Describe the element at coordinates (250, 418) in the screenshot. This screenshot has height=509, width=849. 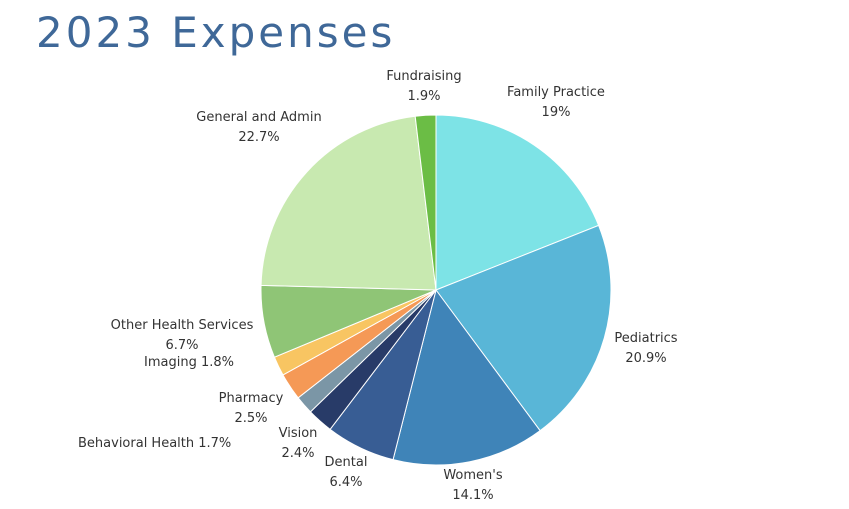
I see `slice-label-value: 2.5%` at that location.